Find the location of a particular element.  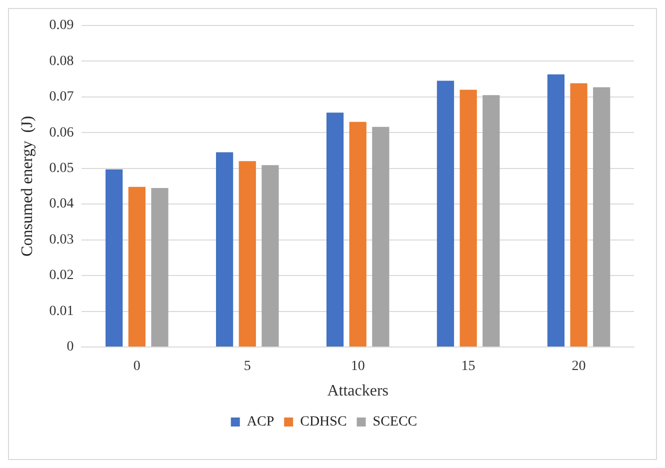

y-tick-label: 0 is located at coordinates (70, 347).